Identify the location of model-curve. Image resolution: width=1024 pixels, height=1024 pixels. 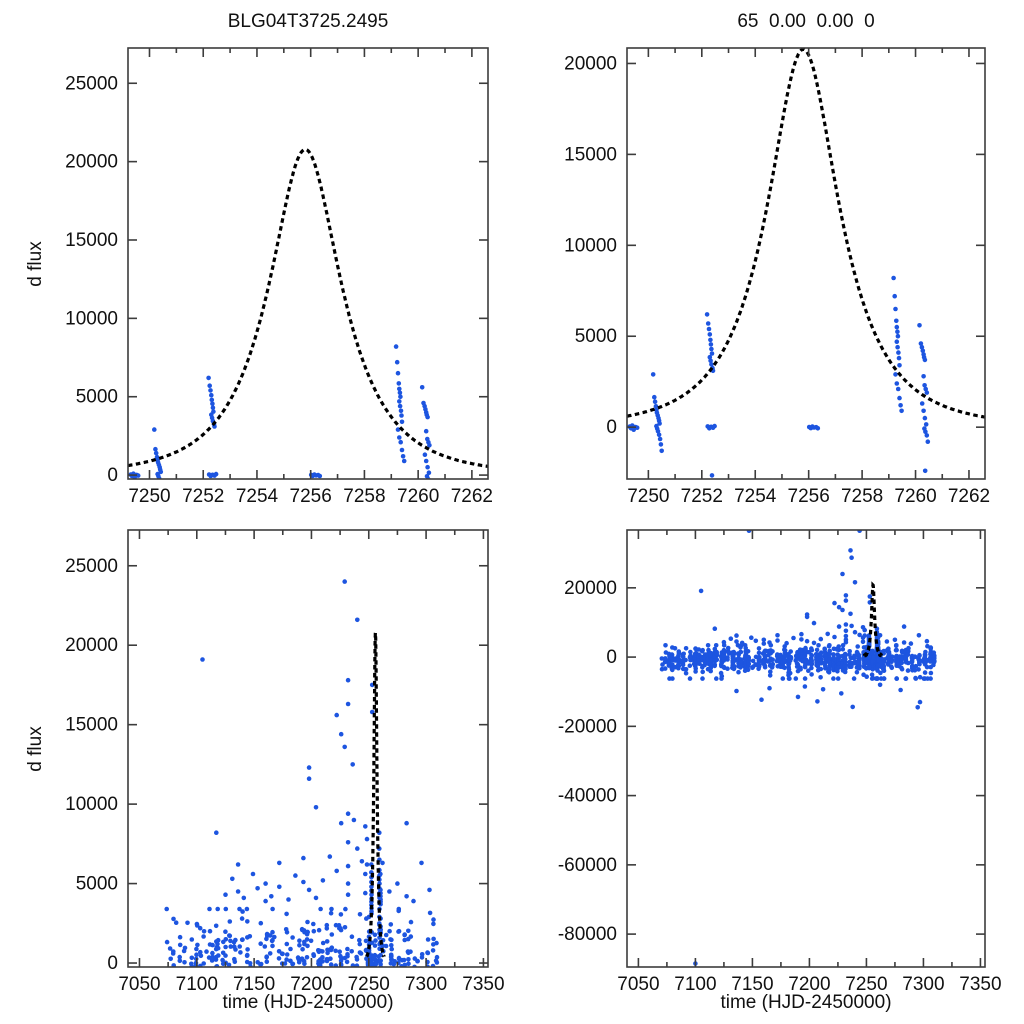
(806, 233).